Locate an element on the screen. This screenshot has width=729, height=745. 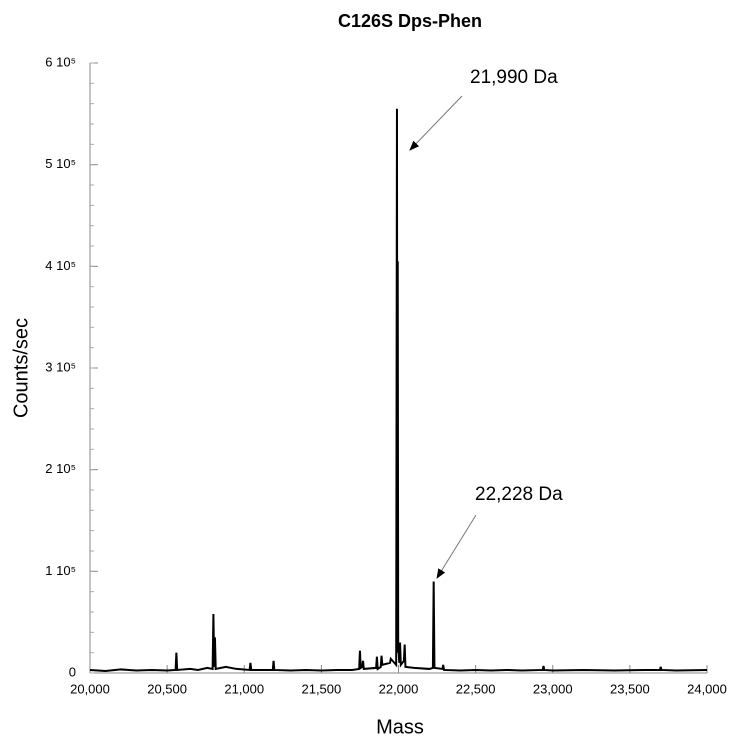
chart-title: C126S Dps-Phen is located at coordinates (410, 21).